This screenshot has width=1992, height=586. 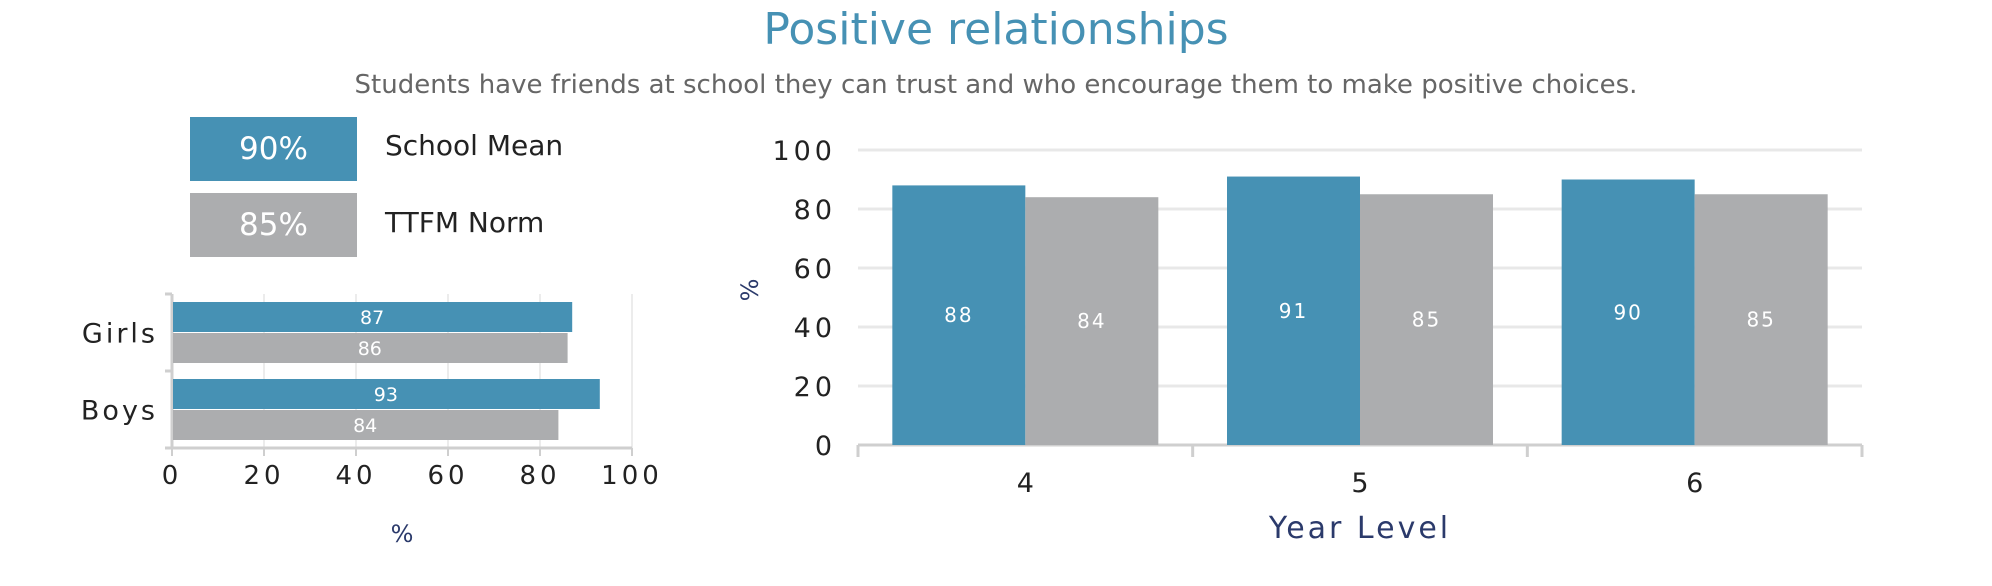 I want to click on h-category-label: Girls, so click(x=120, y=334).